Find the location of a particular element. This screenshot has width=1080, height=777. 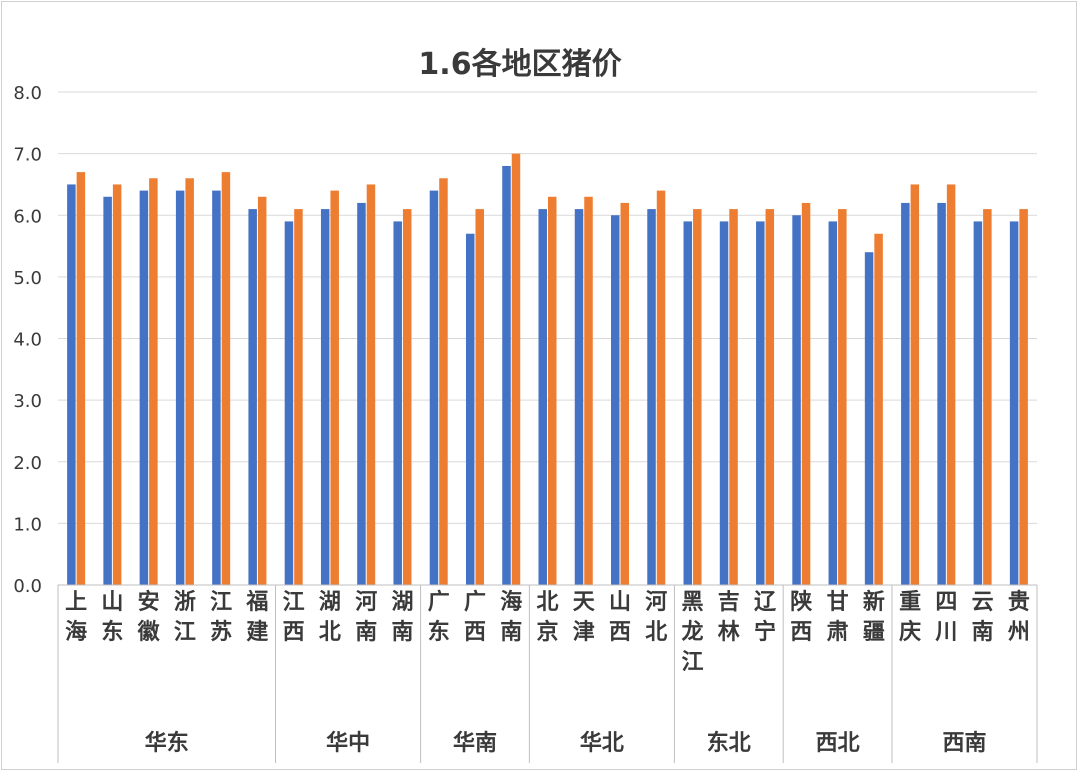

y-tick-label: 5.0 is located at coordinates (27, 278).